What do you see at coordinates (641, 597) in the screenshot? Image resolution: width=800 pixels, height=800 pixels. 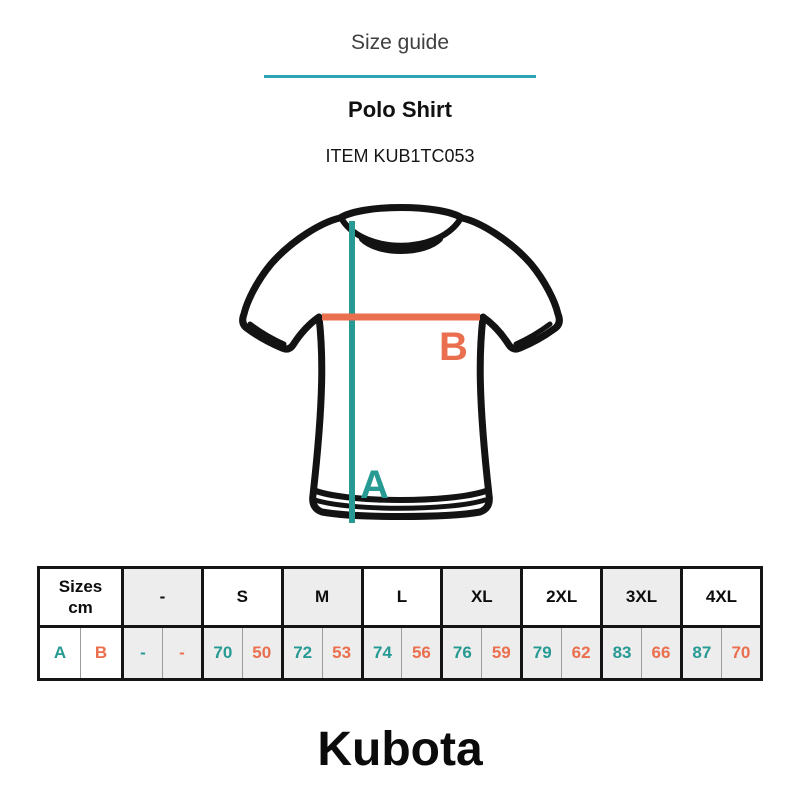 I see `size-header-3xl: 3XL` at bounding box center [641, 597].